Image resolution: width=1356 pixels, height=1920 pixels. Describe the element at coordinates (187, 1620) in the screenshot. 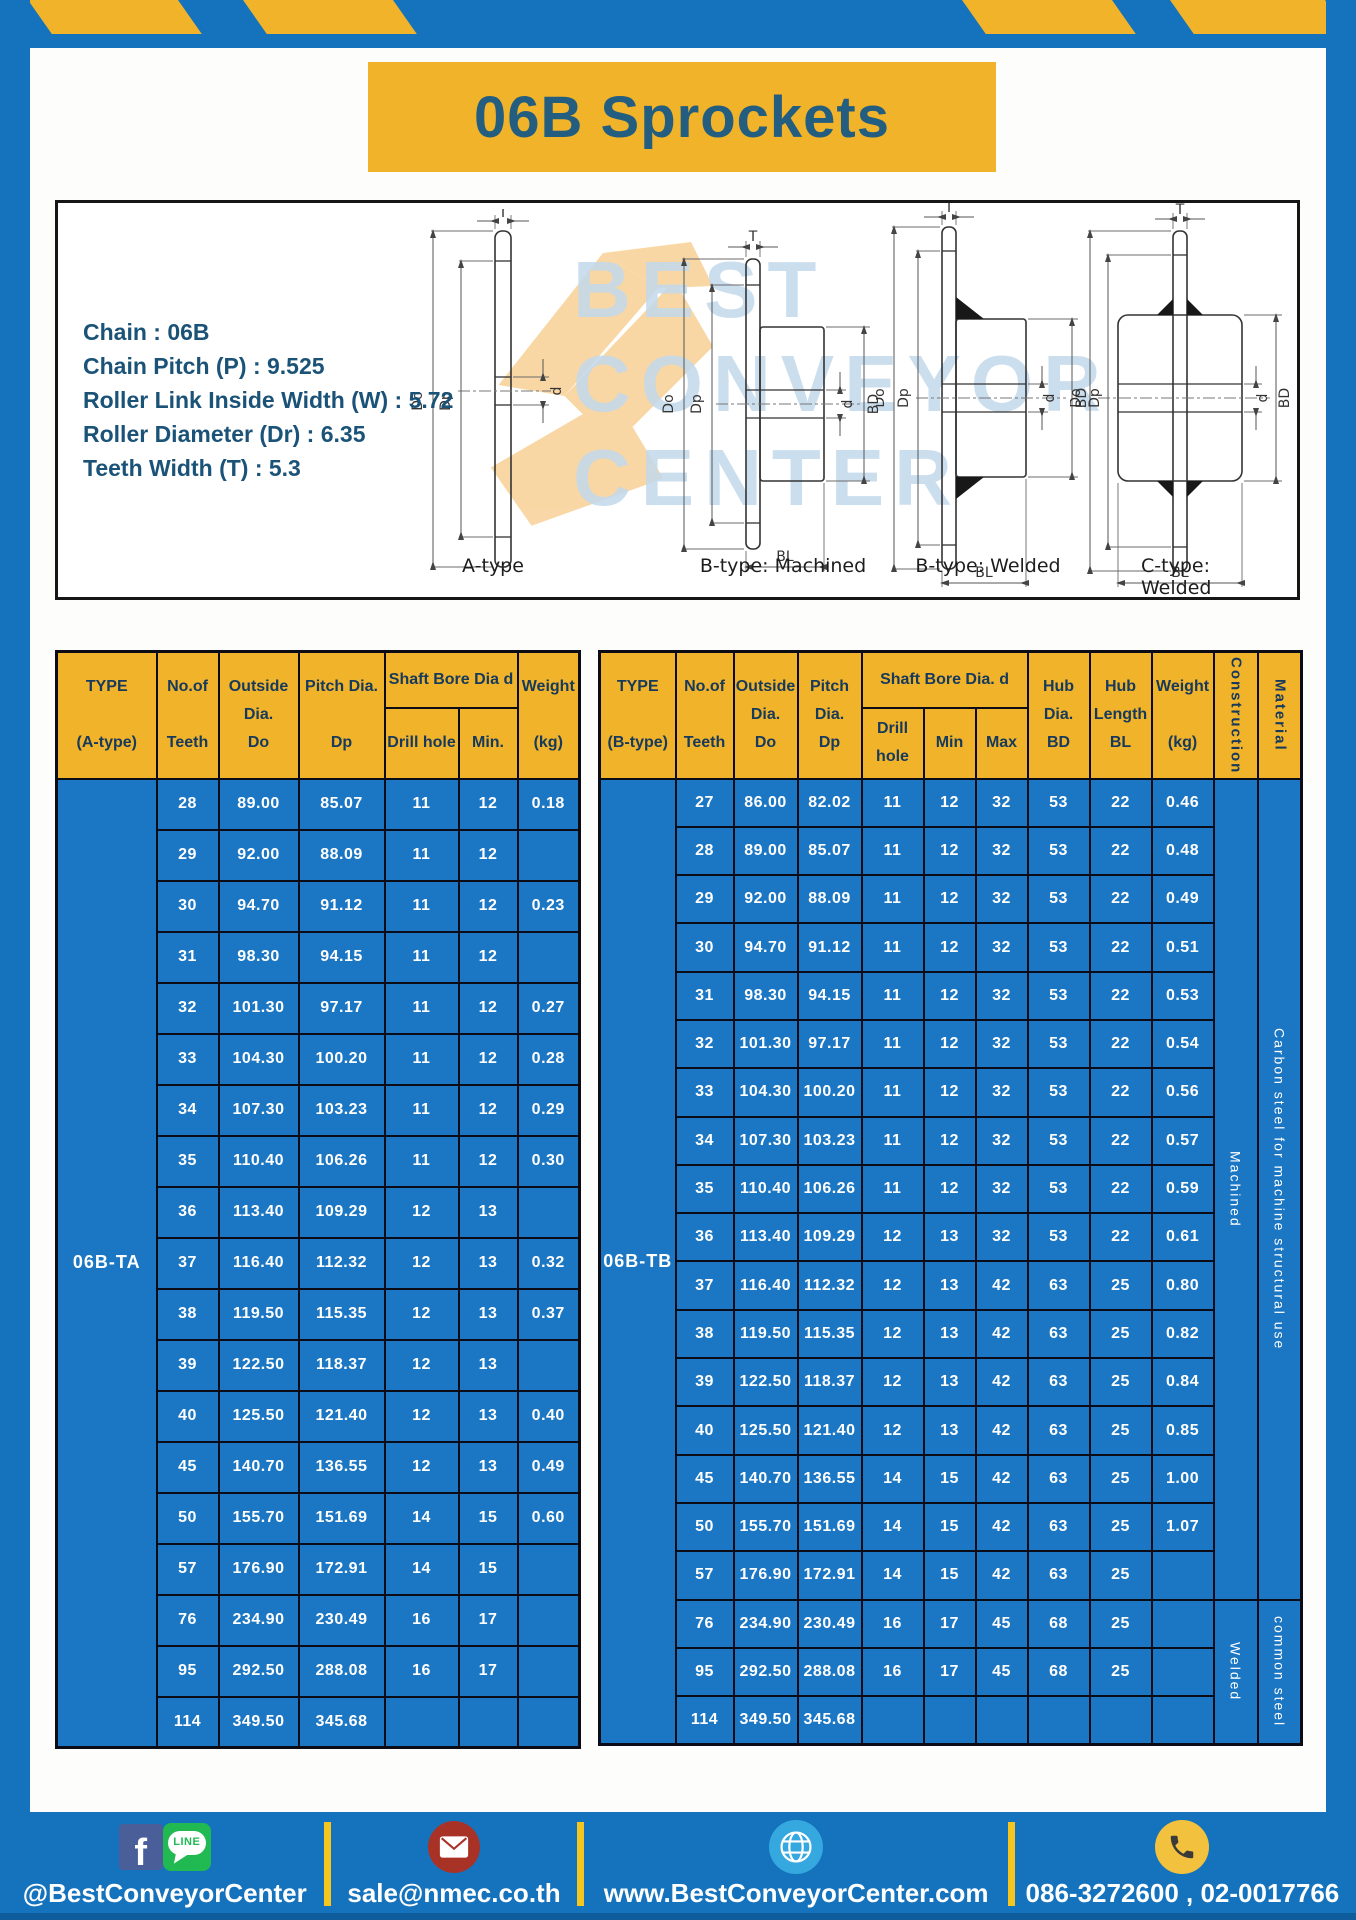

I see `data-cell: 76` at that location.